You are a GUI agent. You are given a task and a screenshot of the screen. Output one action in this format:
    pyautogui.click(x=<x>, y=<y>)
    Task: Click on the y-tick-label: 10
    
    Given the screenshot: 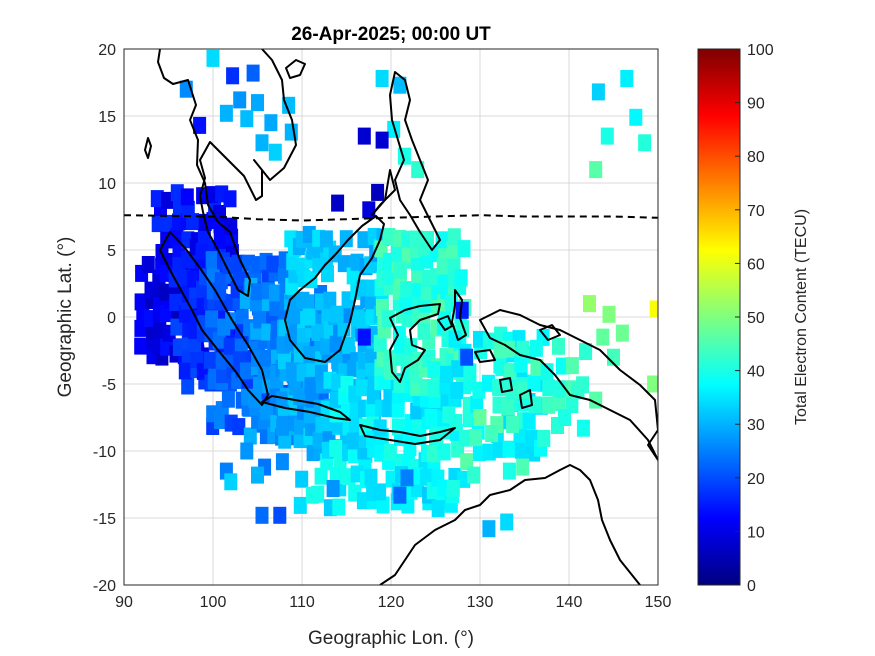 What is the action you would take?
    pyautogui.click(x=107, y=184)
    